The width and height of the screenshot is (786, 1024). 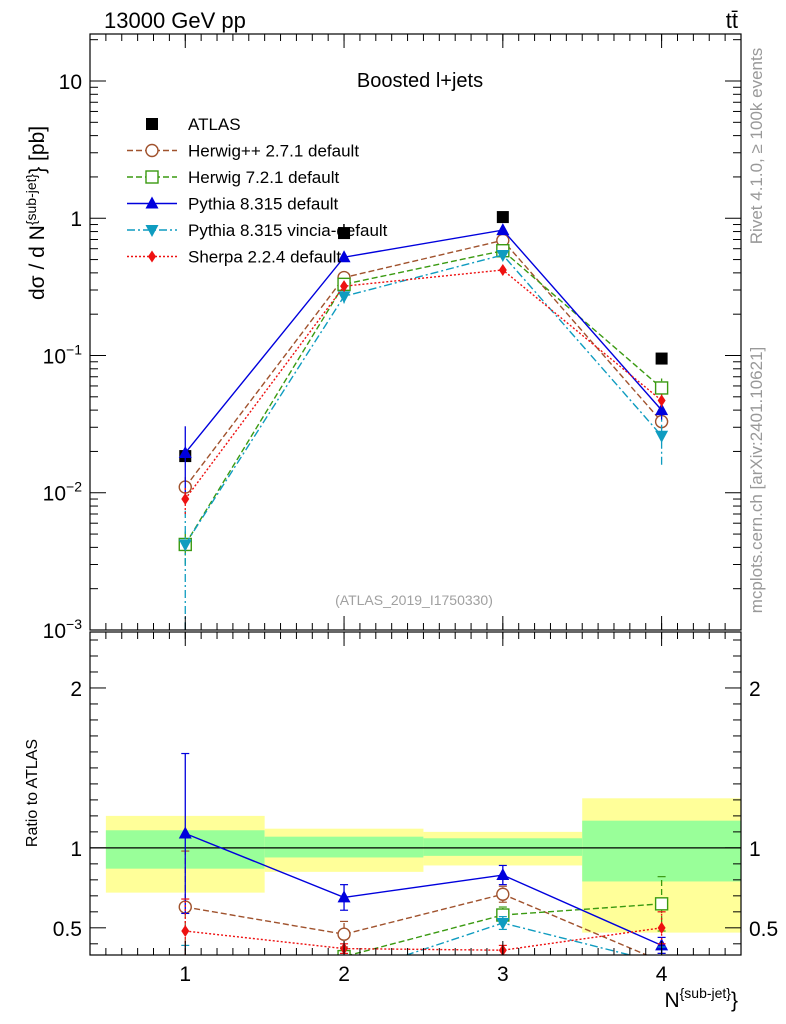 I want to click on x-axis-label: N{sub-jet}}, so click(x=701, y=998).